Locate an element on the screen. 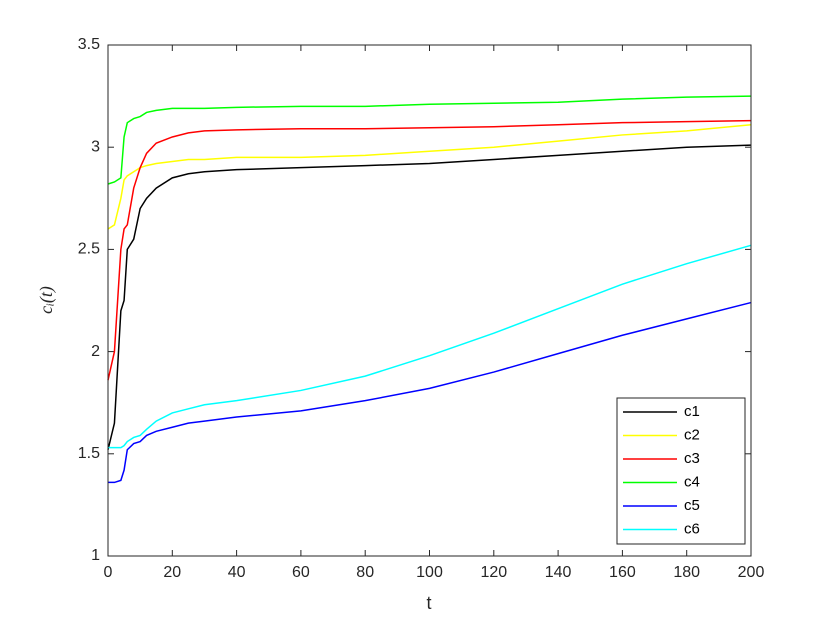 Image resolution: width=830 pixels, height=628 pixels. x-tick-label: 200 is located at coordinates (751, 572).